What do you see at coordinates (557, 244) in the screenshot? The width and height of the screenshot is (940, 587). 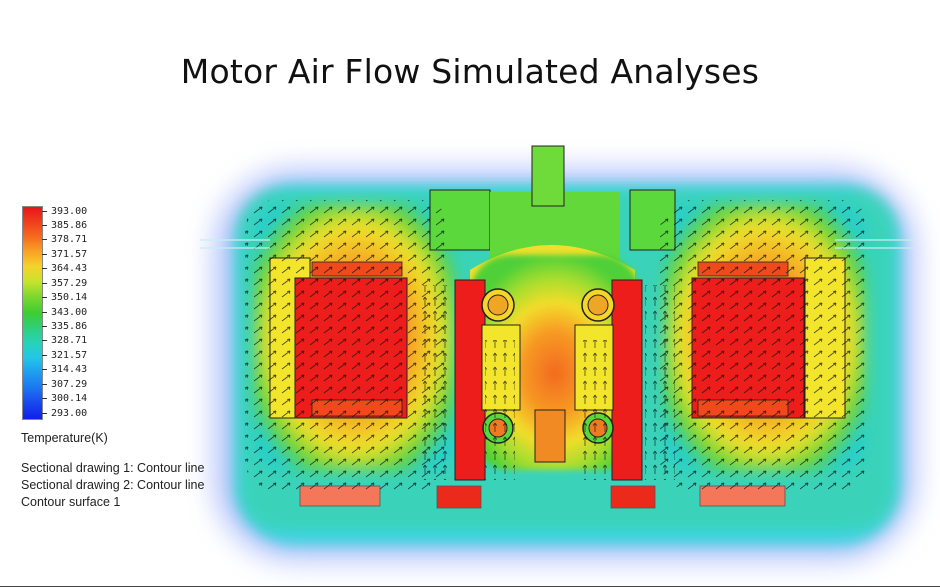 I see `air-ducts` at bounding box center [557, 244].